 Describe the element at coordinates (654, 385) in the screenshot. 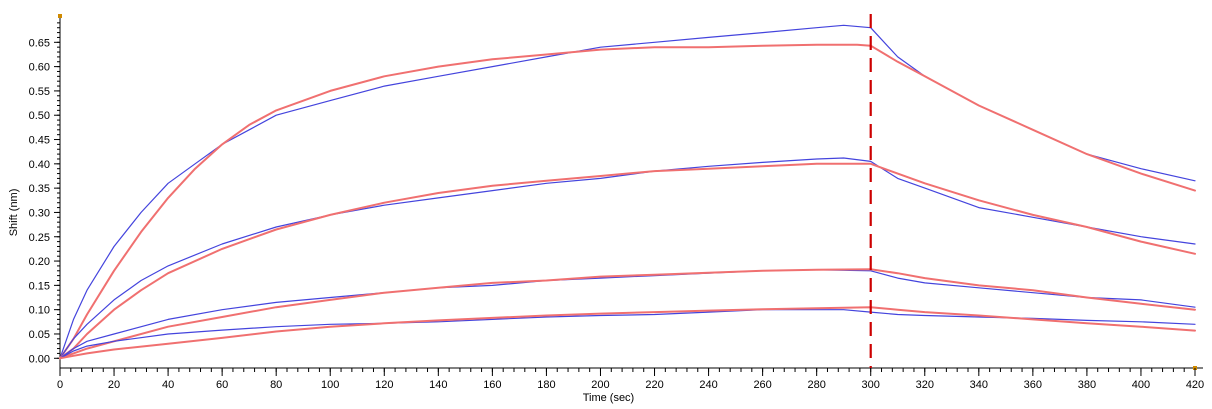

I see `x-tick-label: 220` at that location.